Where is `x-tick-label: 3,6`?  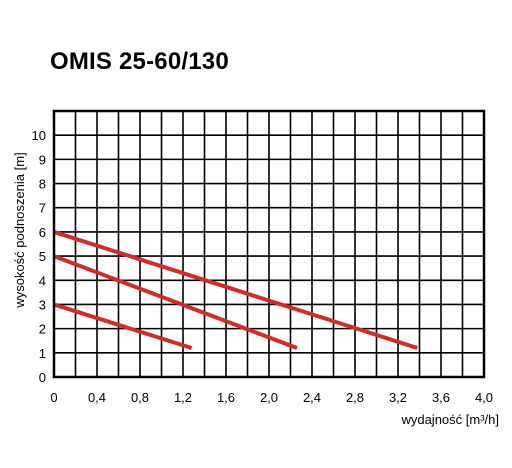 x-tick-label: 3,6 is located at coordinates (441, 397).